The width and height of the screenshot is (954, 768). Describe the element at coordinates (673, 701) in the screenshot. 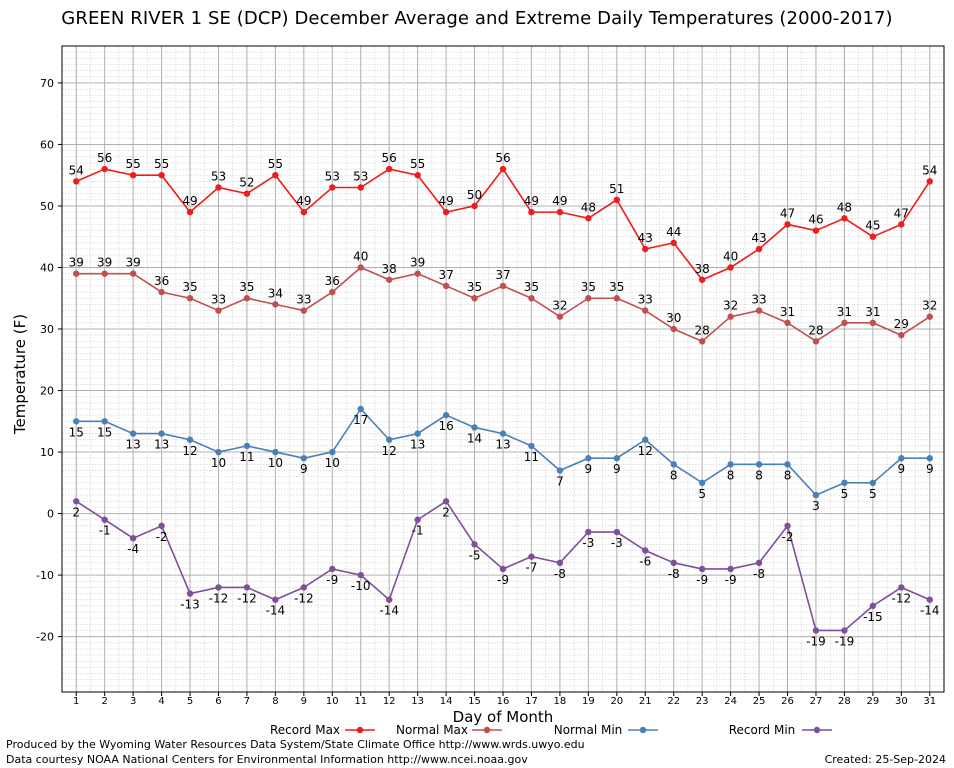

I see `x-tick-label: 22` at that location.